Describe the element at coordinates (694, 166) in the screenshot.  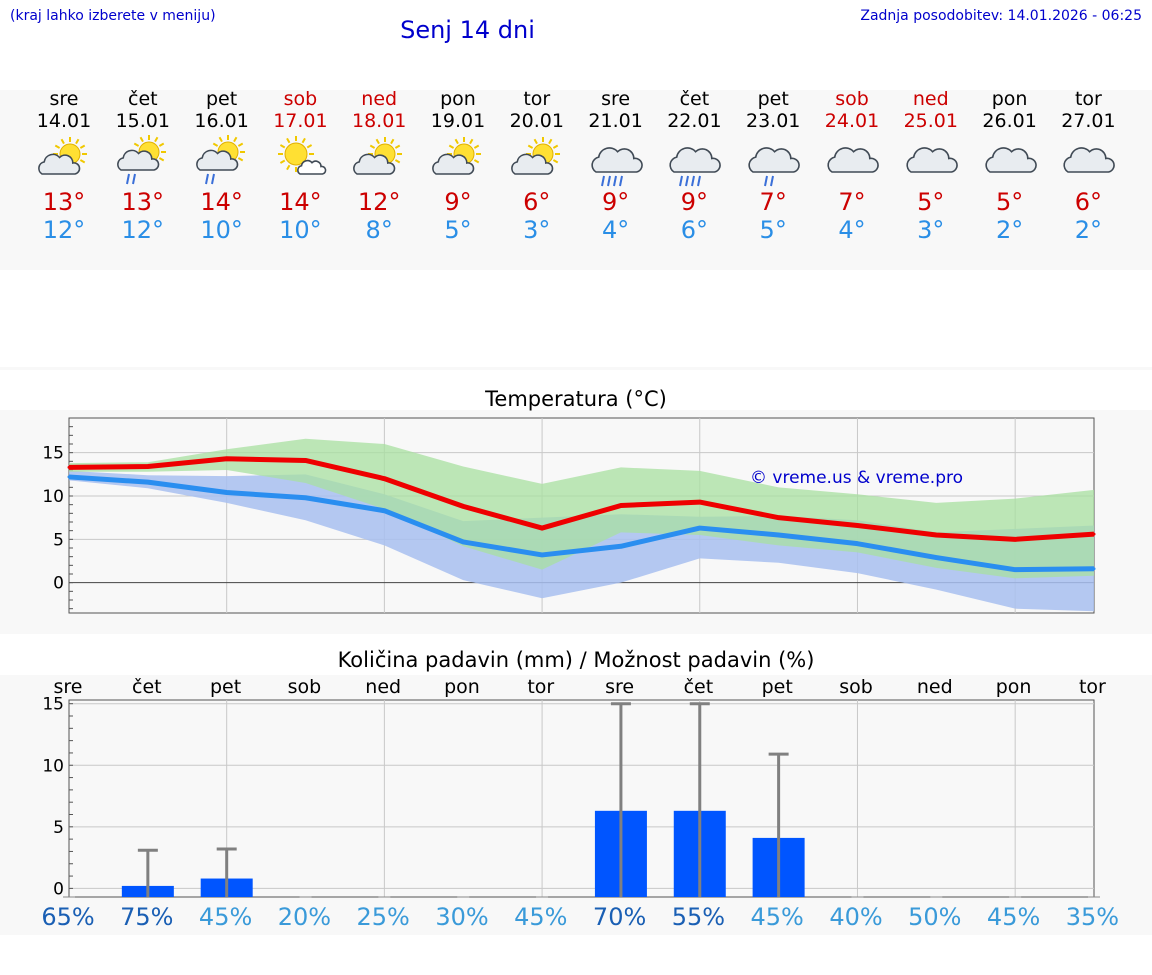
I see `day-column: čet 22.01 9° 6°` at that location.